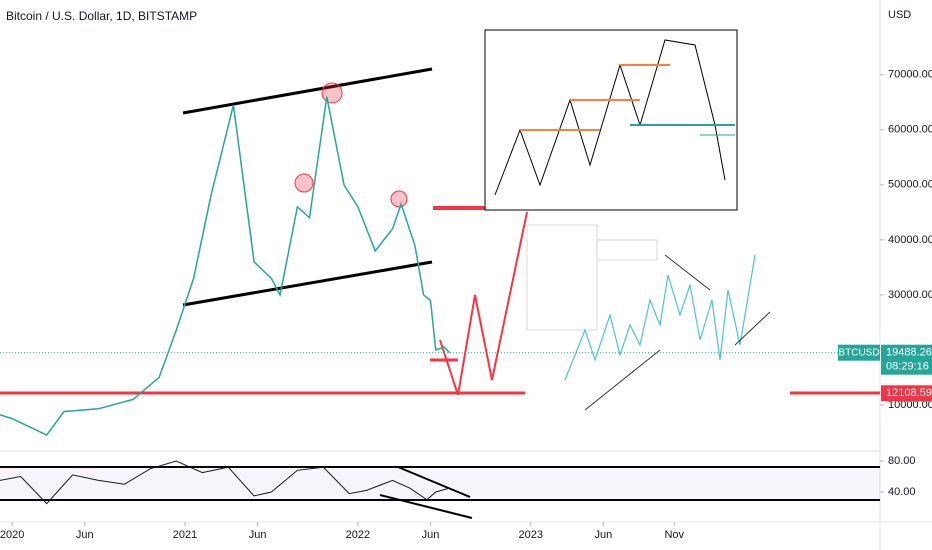 The width and height of the screenshot is (932, 550). I want to click on price-line, so click(225, 482).